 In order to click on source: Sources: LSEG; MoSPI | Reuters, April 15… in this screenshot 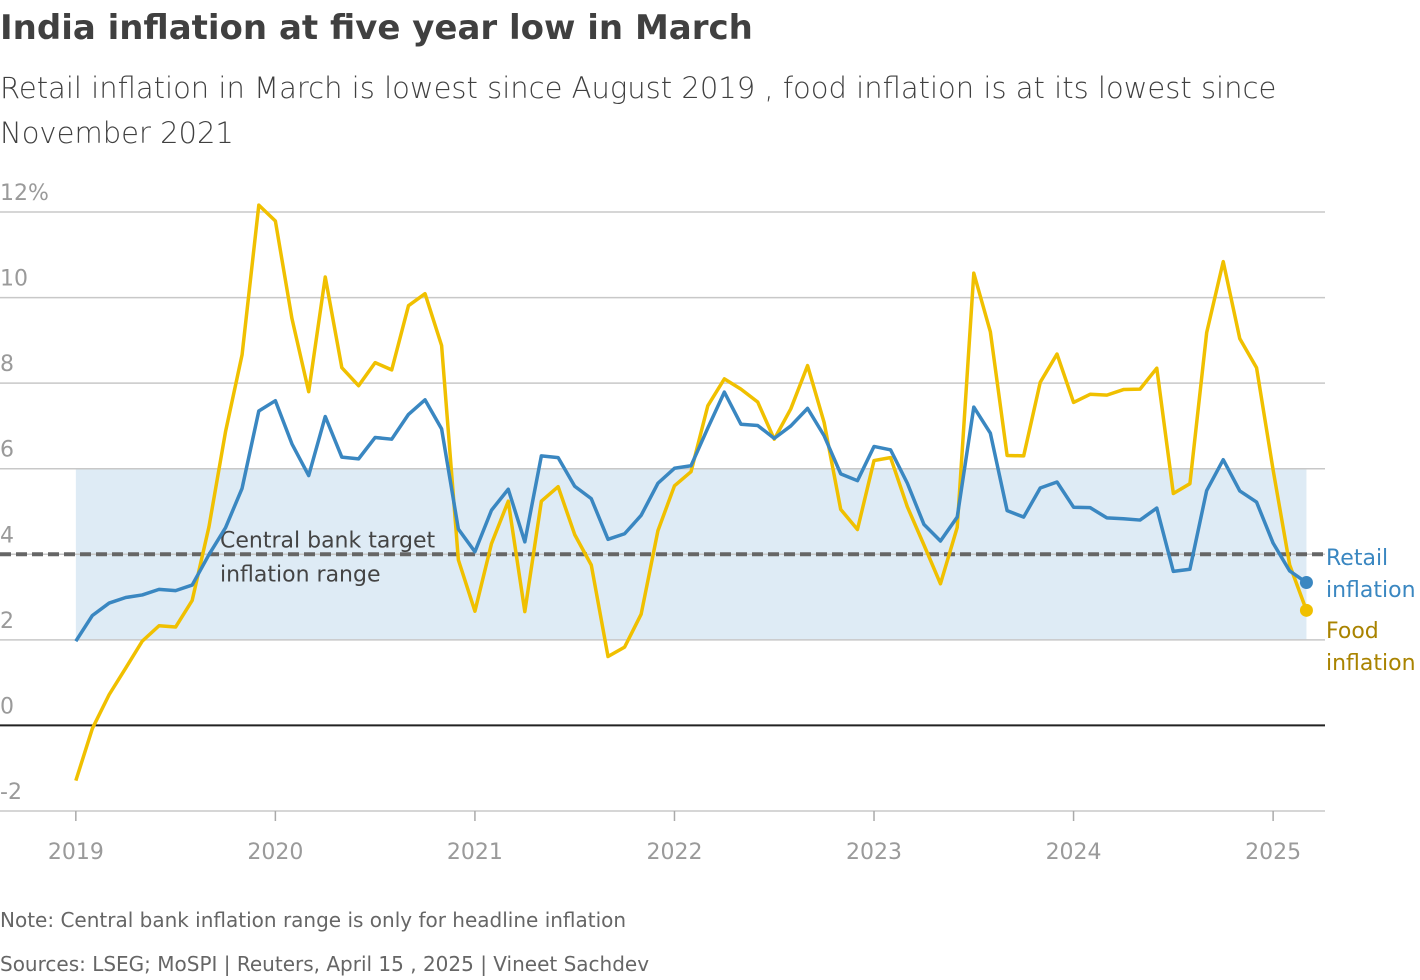, I will do `click(325, 964)`.